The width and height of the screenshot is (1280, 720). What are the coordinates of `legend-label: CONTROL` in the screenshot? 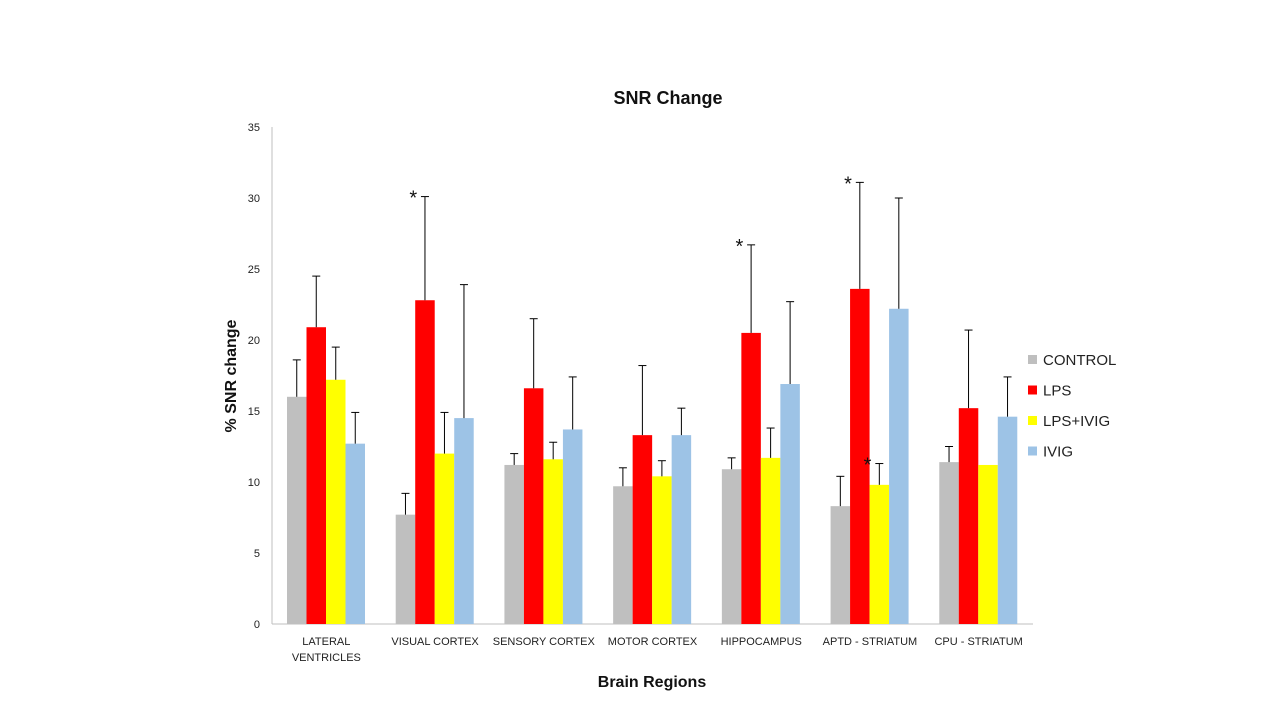 It's located at (1079, 360).